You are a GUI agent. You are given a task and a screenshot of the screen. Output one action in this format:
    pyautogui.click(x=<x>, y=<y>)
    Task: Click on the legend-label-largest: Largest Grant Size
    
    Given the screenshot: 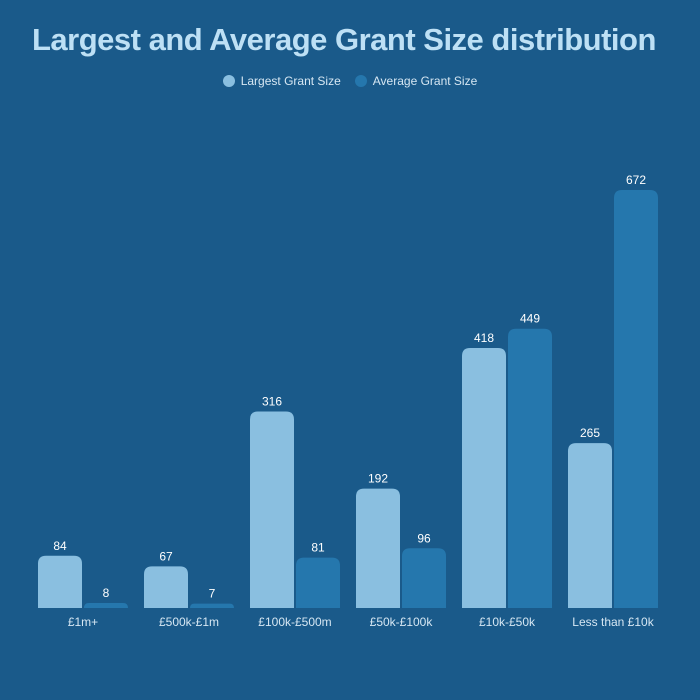 What is the action you would take?
    pyautogui.click(x=290, y=81)
    